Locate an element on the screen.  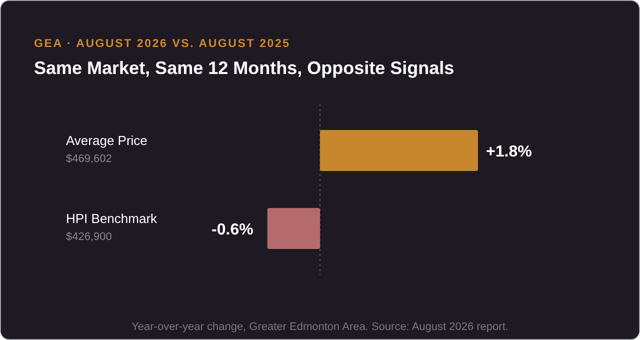
text: Year-over-year change, Greater Edmonton Area. Source: August 2026 report. is located at coordinates (320, 327).